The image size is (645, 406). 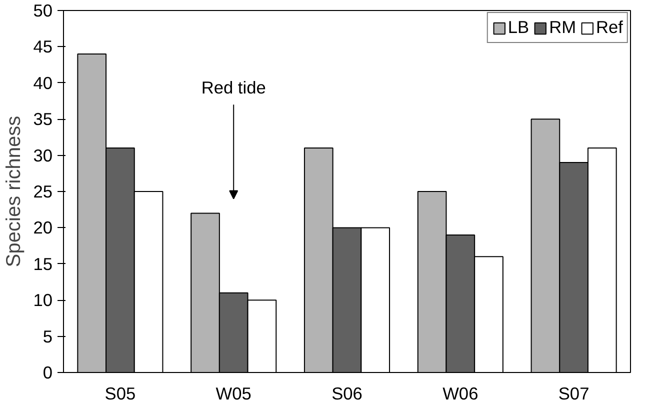 I want to click on y-tick-label: 50, so click(x=43, y=10).